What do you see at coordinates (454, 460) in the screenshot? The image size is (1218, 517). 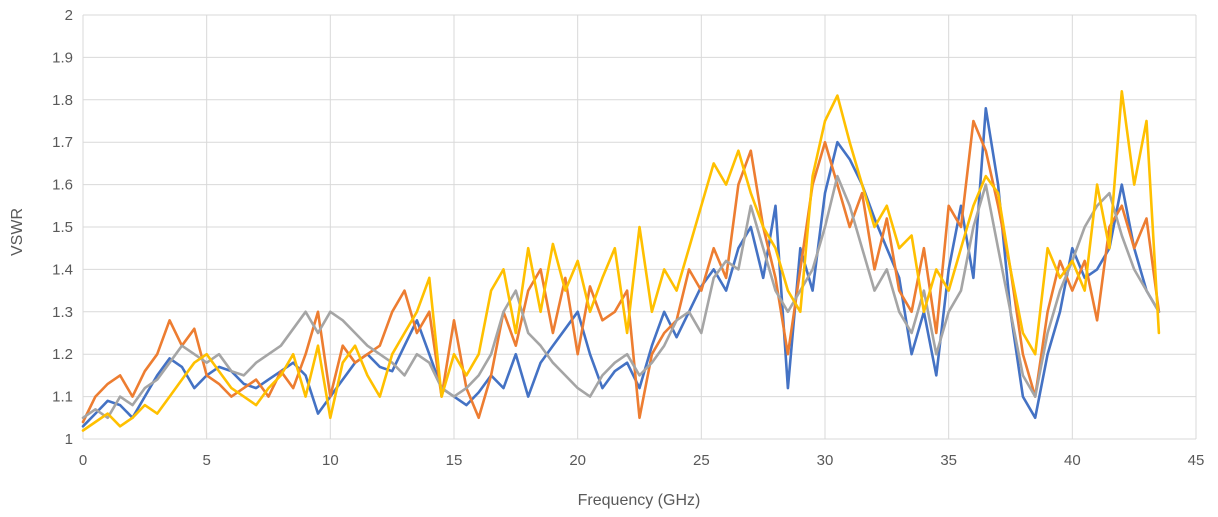 I see `x-tick-label: 15` at bounding box center [454, 460].